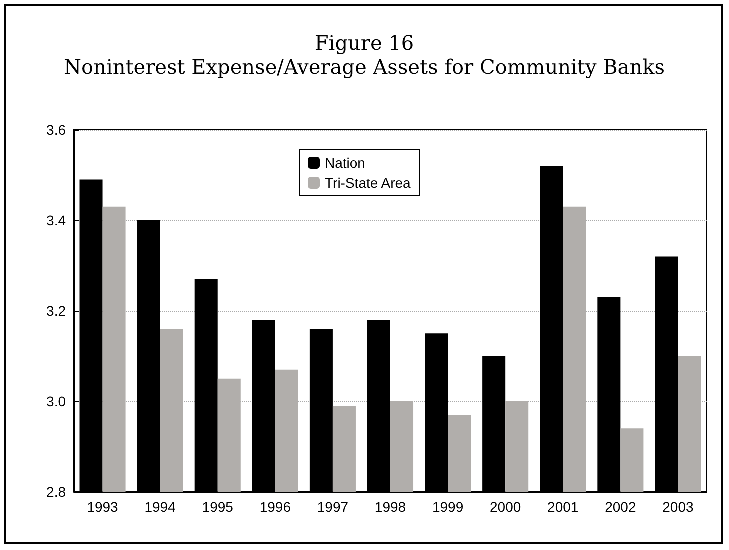 The image size is (729, 550). I want to click on x-tick-label: 1998, so click(390, 507).